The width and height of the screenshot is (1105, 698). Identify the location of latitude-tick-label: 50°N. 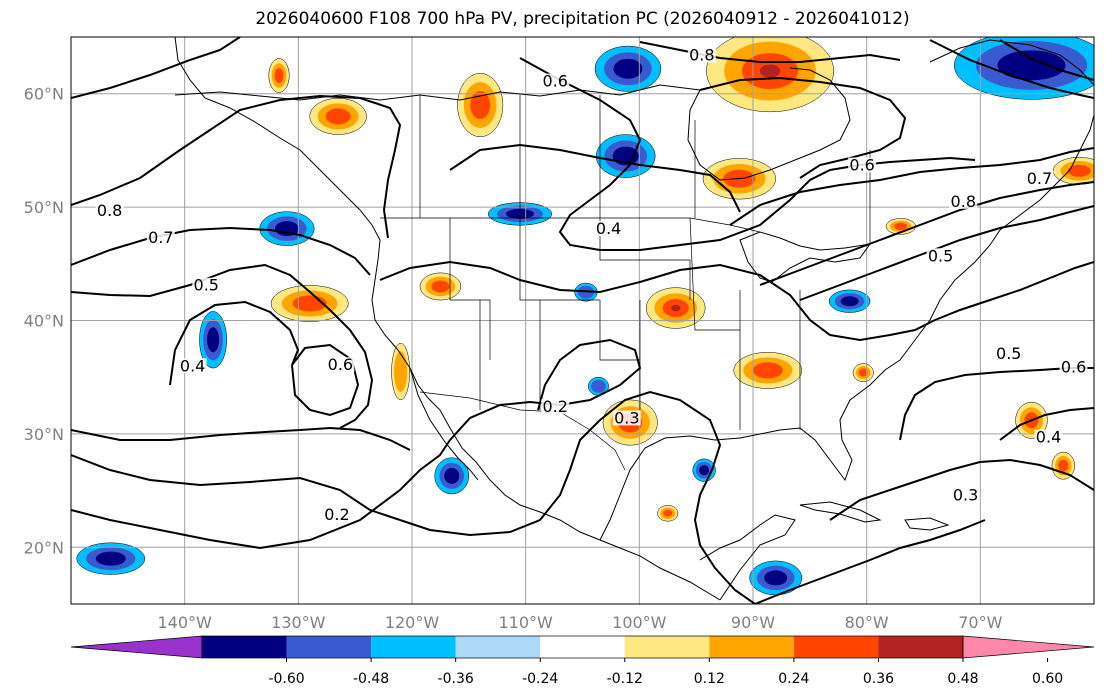
(44, 207).